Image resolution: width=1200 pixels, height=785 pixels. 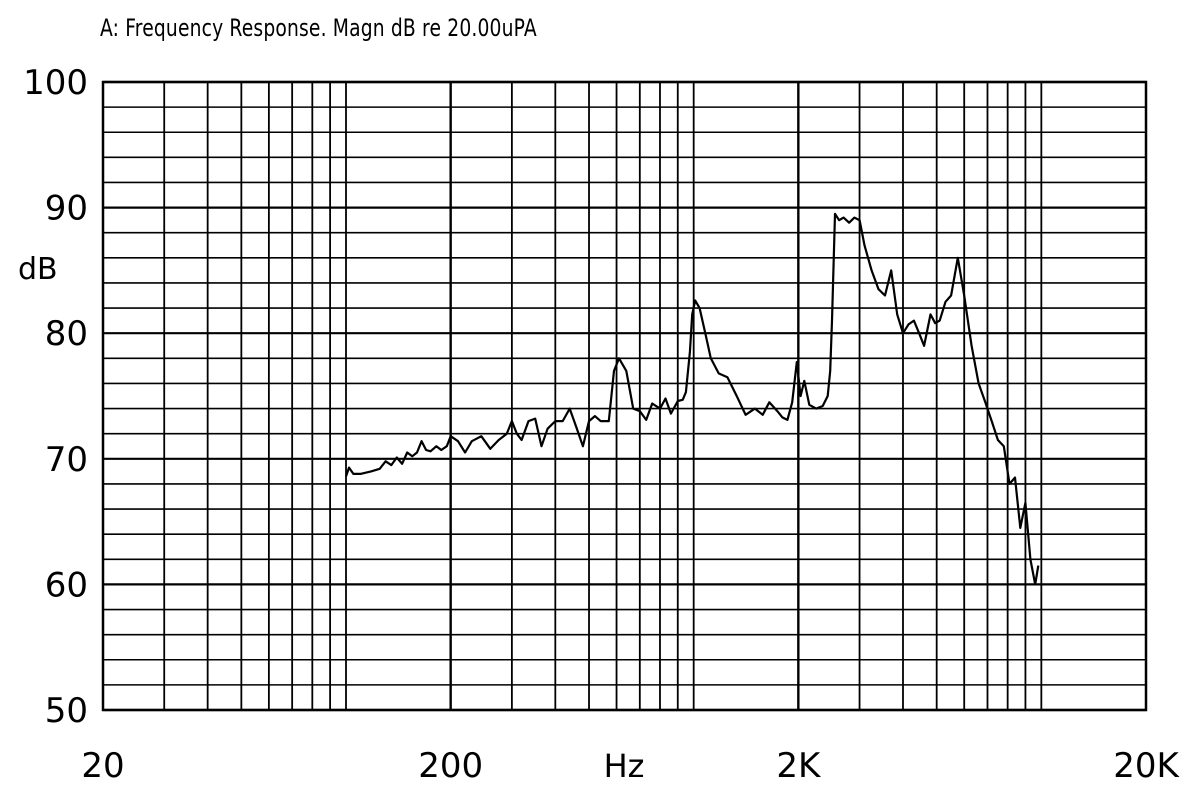 What do you see at coordinates (66, 334) in the screenshot?
I see `y-tick-label: 80` at bounding box center [66, 334].